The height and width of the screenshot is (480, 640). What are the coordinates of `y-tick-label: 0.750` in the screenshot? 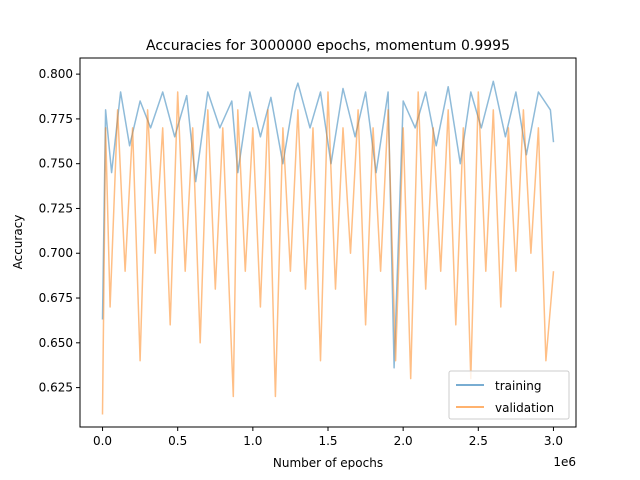 It's located at (56, 164).